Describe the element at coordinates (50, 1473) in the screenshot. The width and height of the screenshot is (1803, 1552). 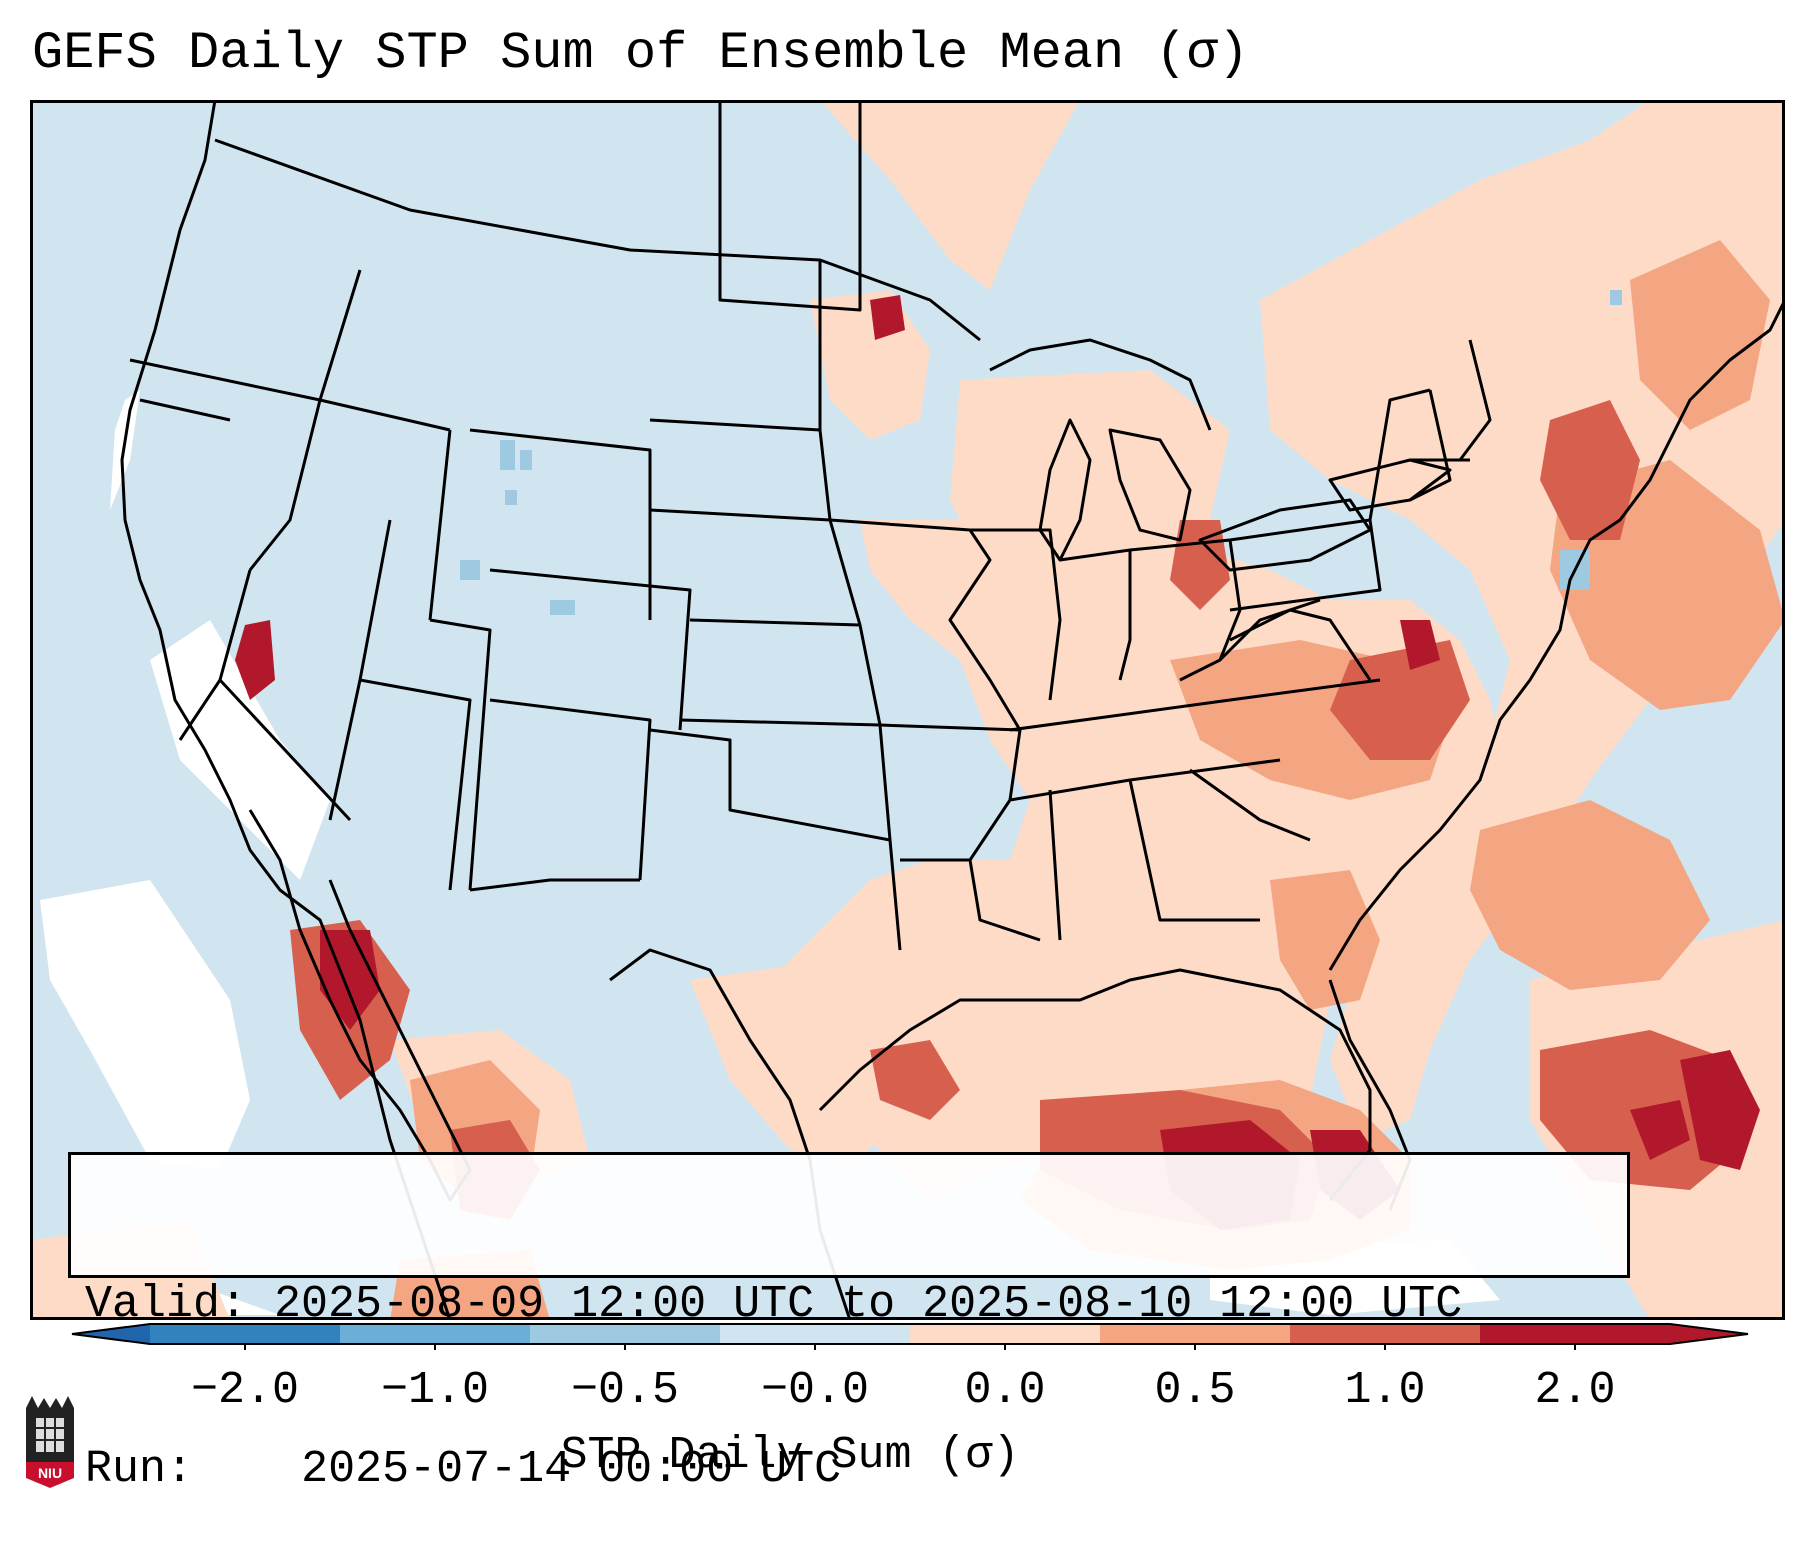
I see `niu-logo-text: NIU` at that location.